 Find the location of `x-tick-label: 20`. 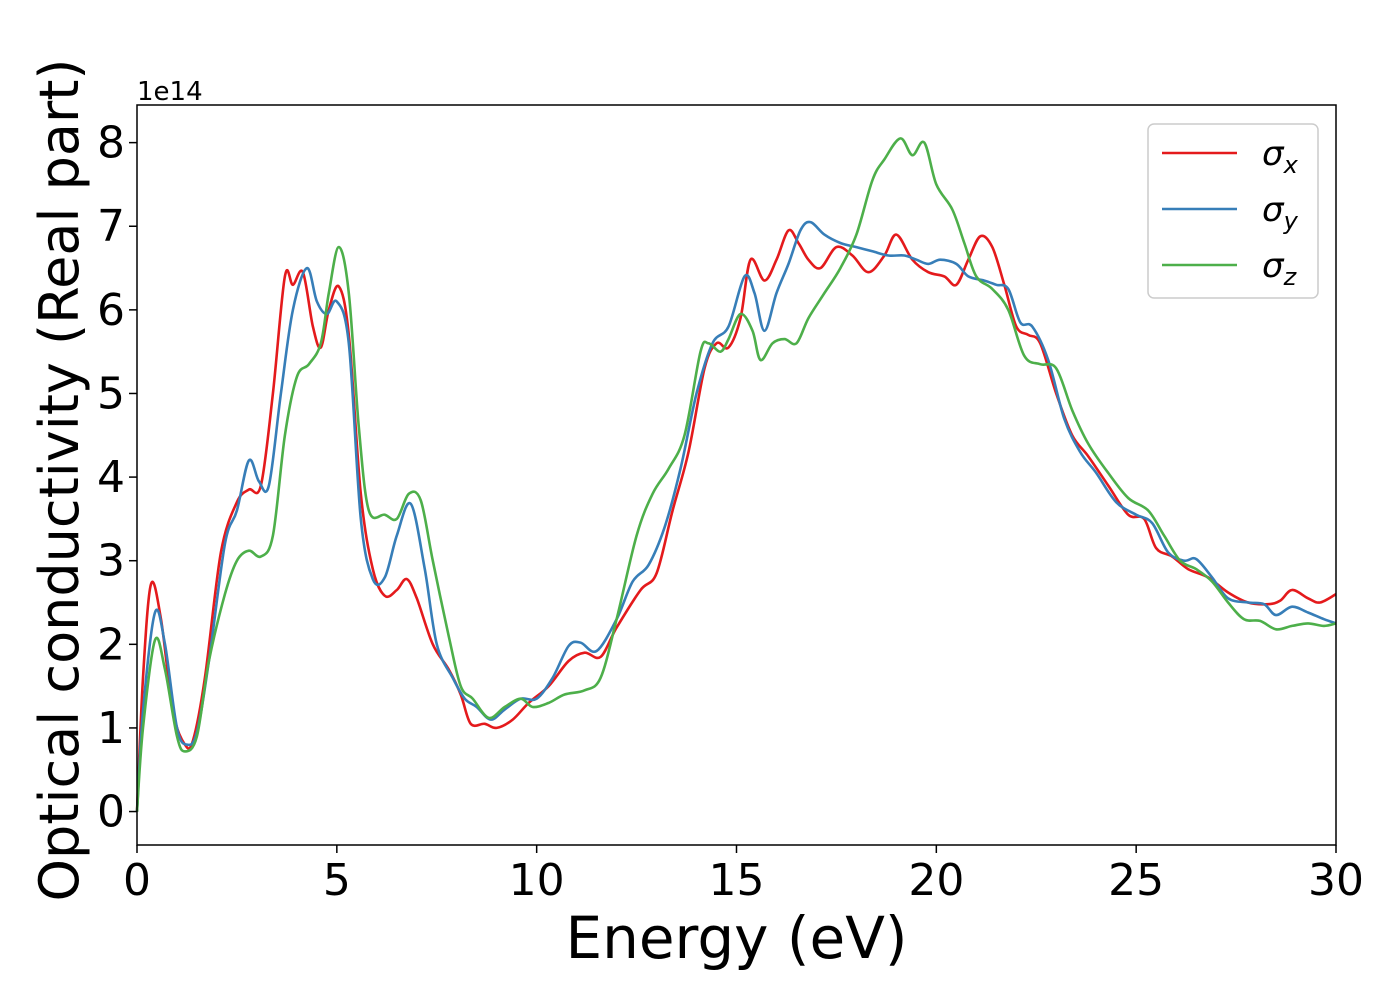

x-tick-label: 20 is located at coordinates (936, 880).